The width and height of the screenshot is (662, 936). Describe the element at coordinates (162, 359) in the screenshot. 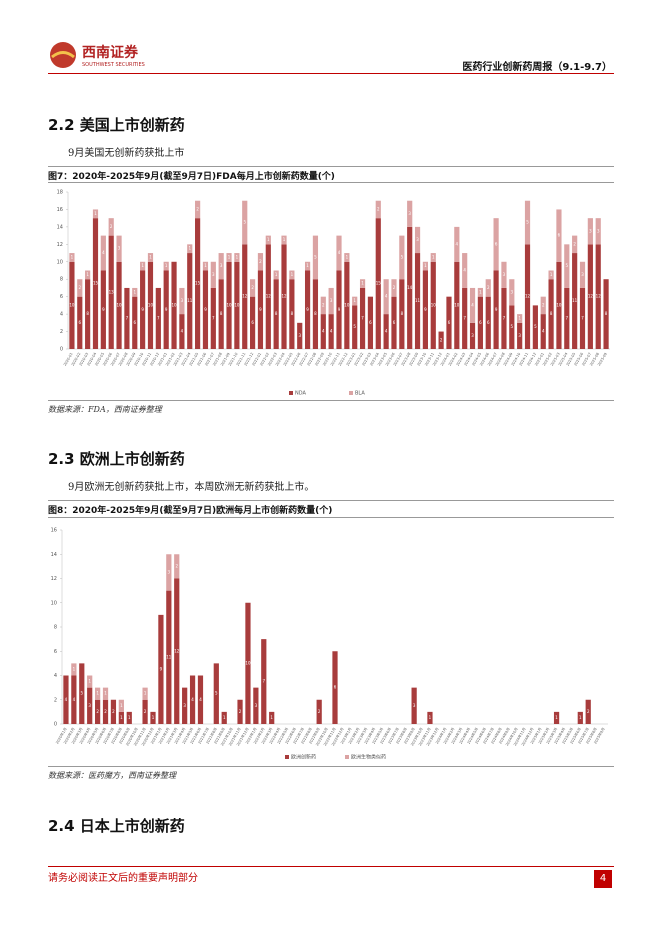

I see `x-tick-label: 2021-01` at that location.